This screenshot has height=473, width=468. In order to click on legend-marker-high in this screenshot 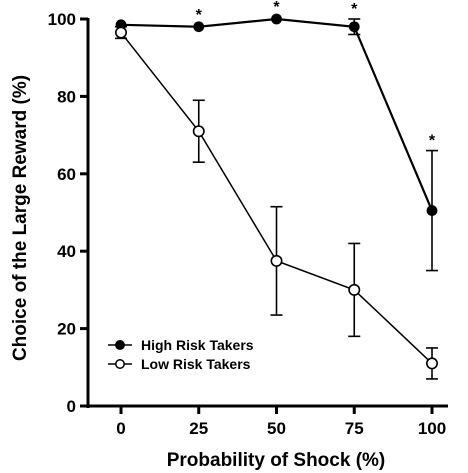, I will do `click(120, 345)`.